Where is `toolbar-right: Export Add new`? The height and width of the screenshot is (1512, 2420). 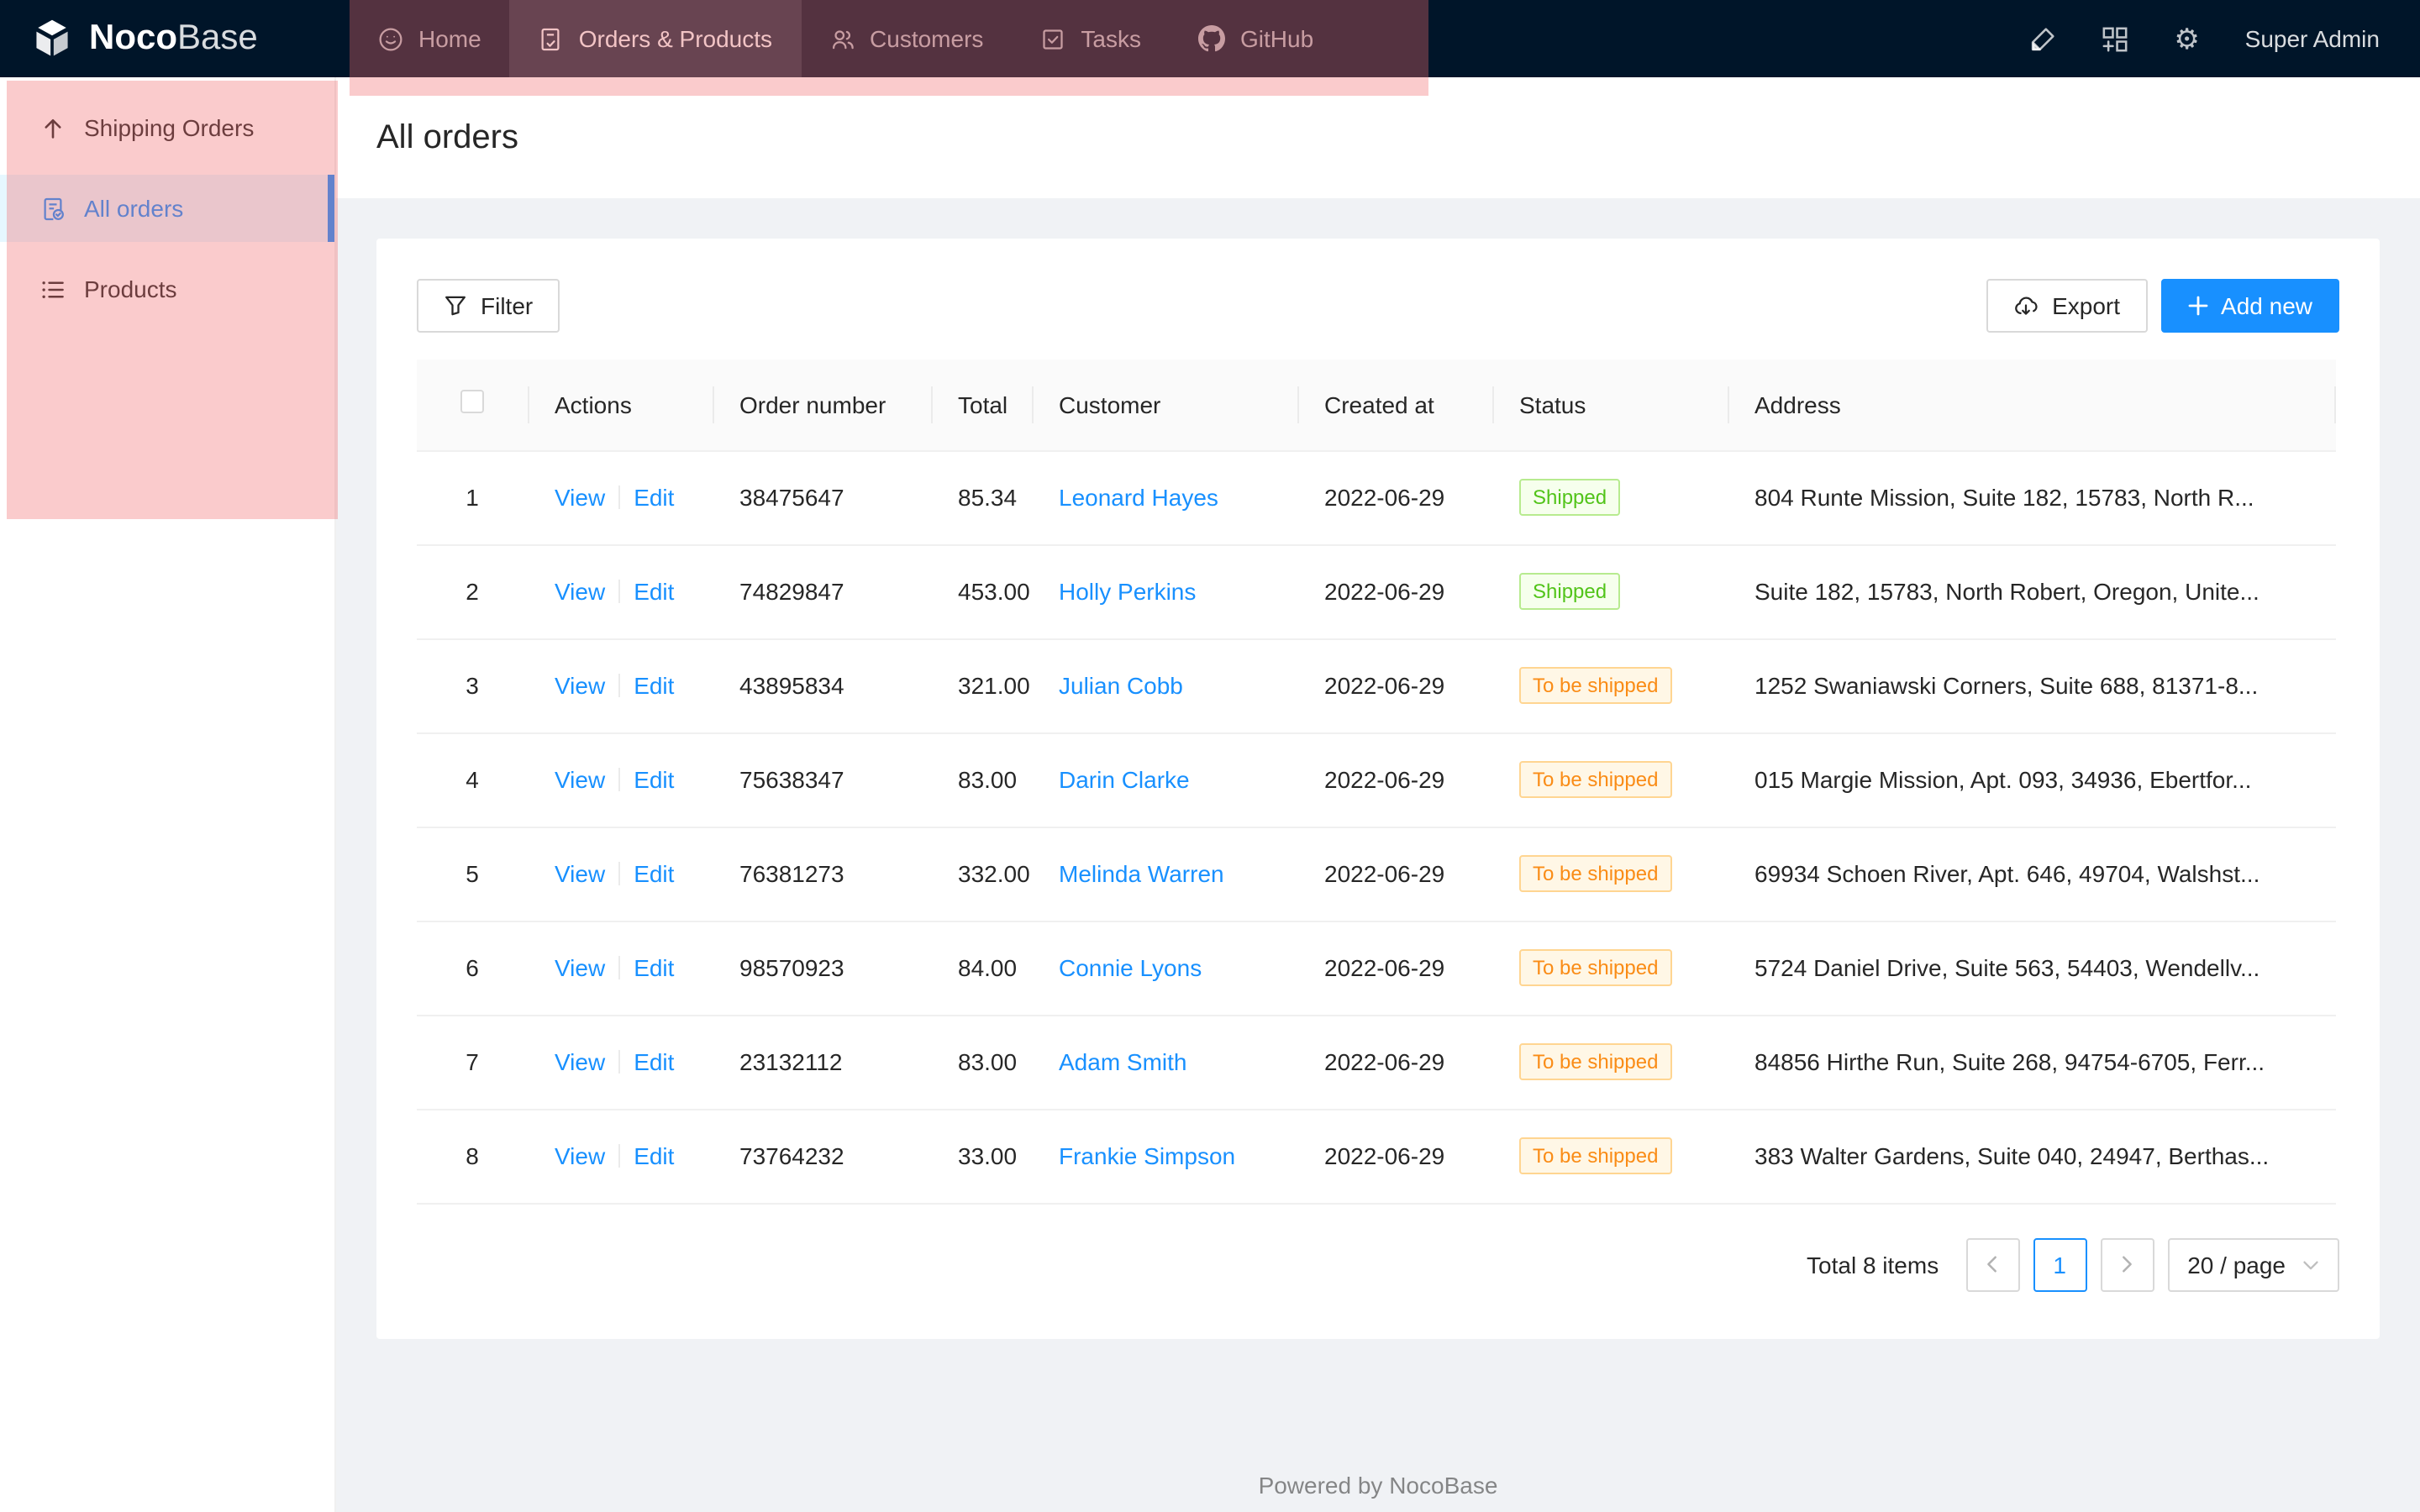 toolbar-right: Export Add new is located at coordinates (2162, 306).